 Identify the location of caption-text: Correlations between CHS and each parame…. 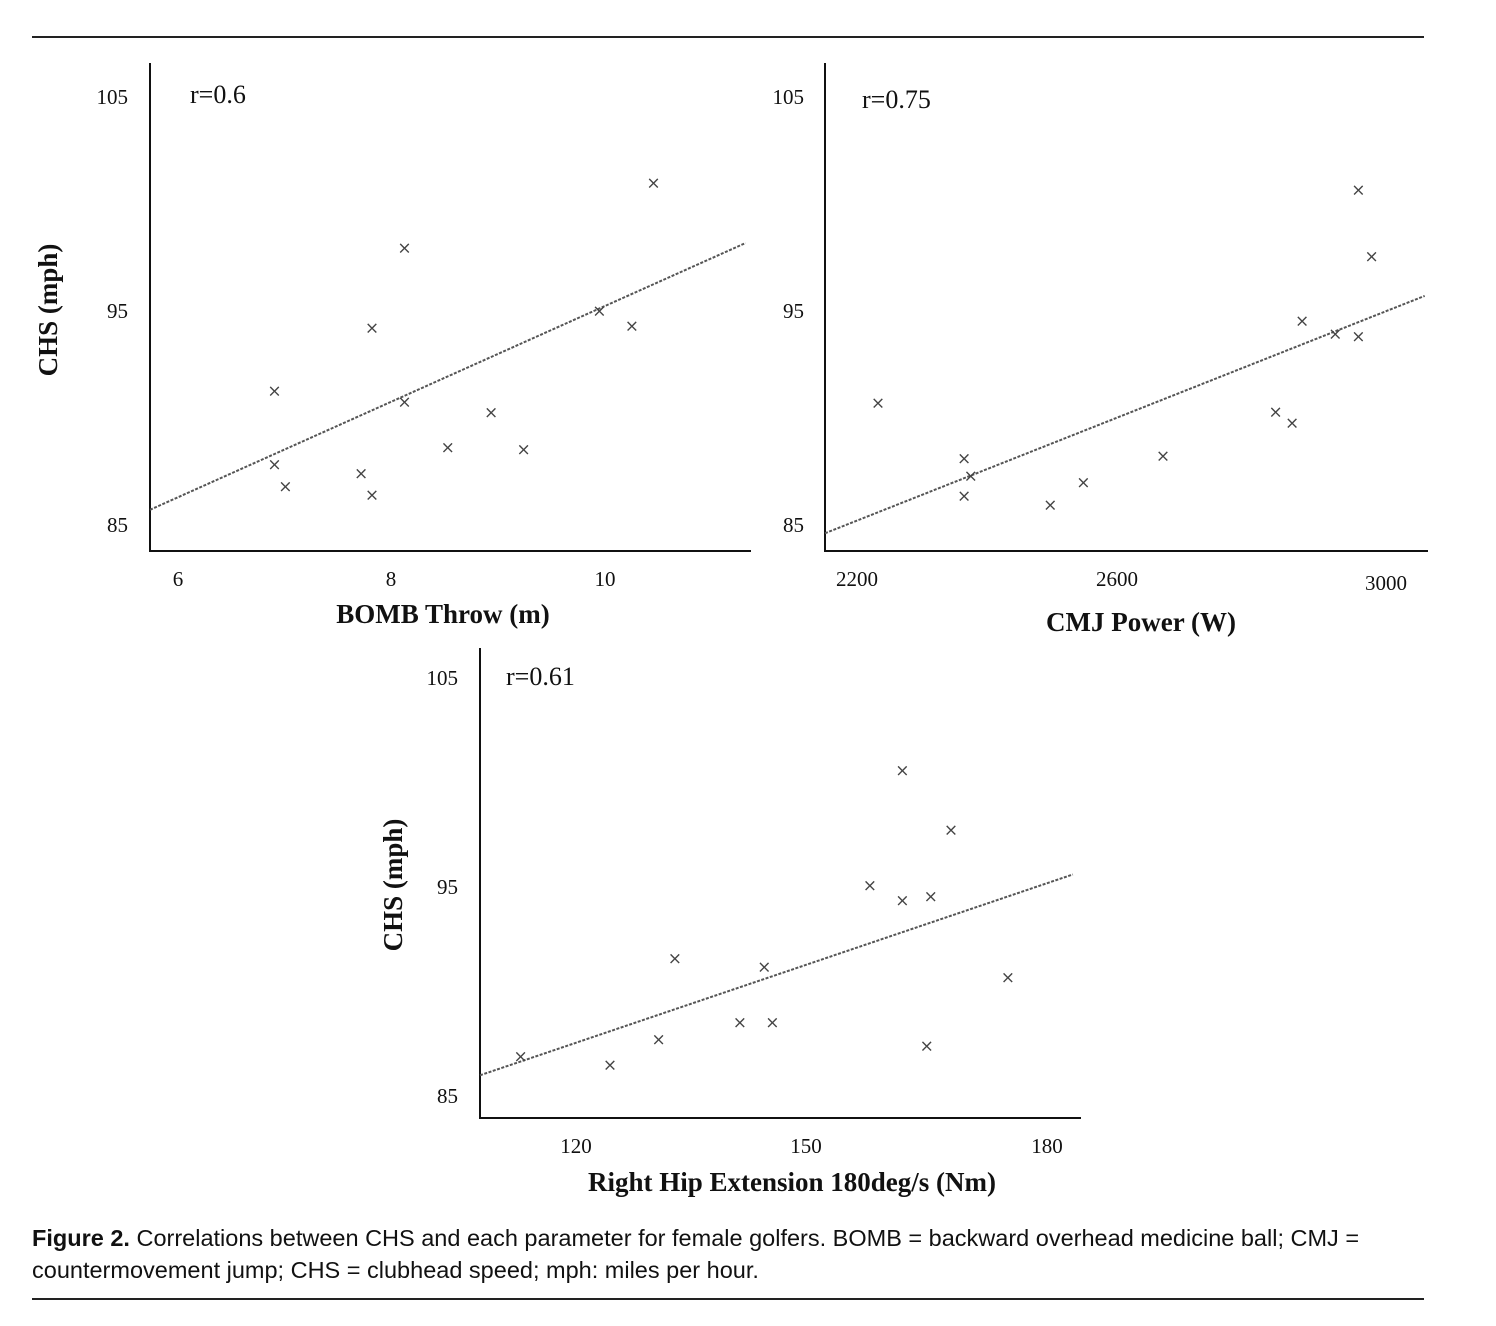
(696, 1254).